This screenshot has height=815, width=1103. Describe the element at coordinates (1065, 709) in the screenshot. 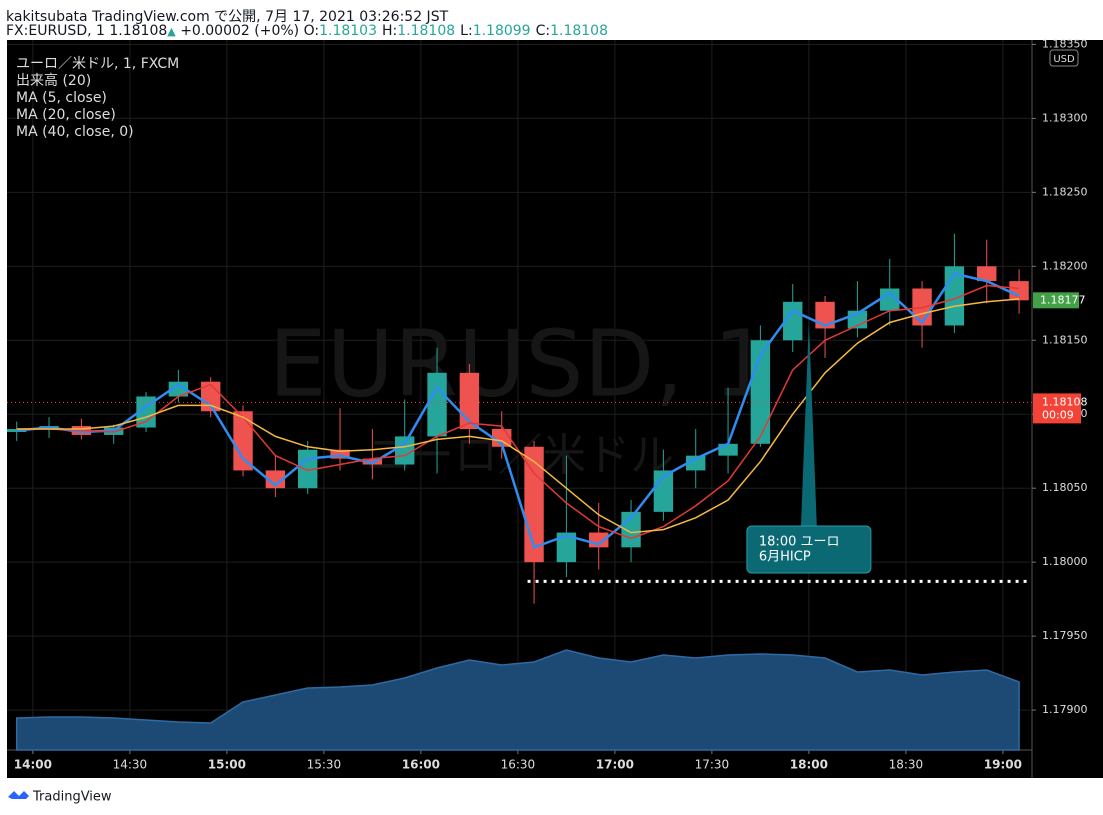

I see `y-tick-label: 1.17900` at that location.